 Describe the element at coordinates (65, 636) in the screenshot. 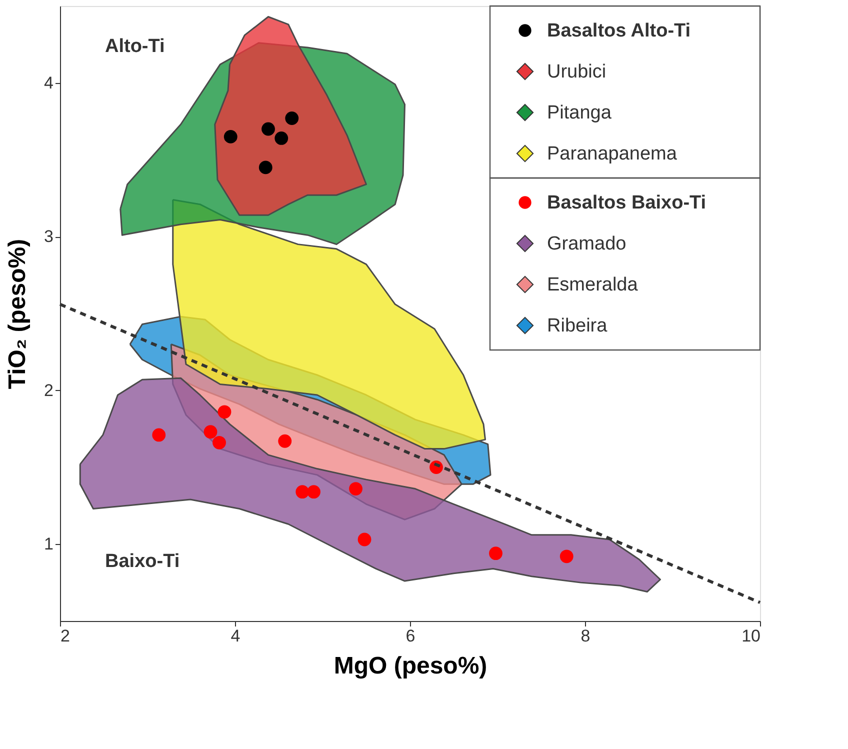

I see `x-tick-label: 2` at that location.